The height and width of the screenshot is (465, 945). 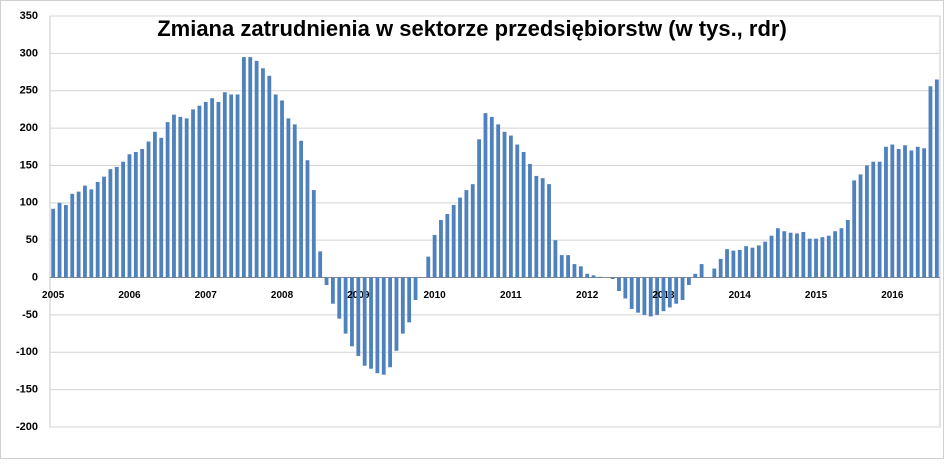 What do you see at coordinates (29, 16) in the screenshot?
I see `y-tick-label: 350` at bounding box center [29, 16].